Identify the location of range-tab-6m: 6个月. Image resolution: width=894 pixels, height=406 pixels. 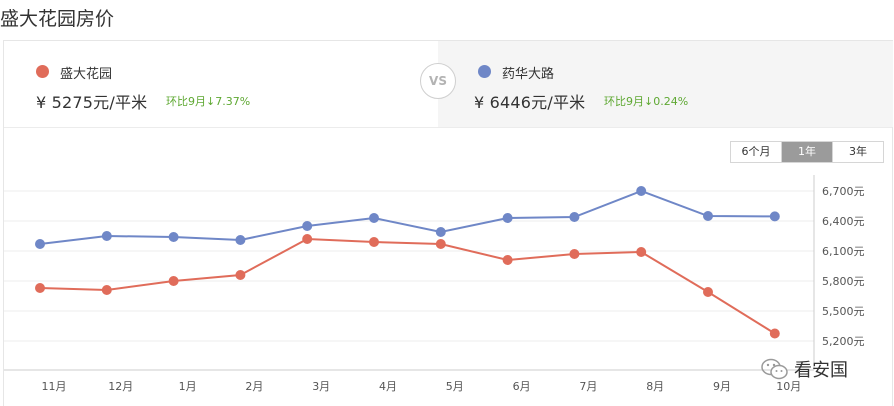
(756, 151).